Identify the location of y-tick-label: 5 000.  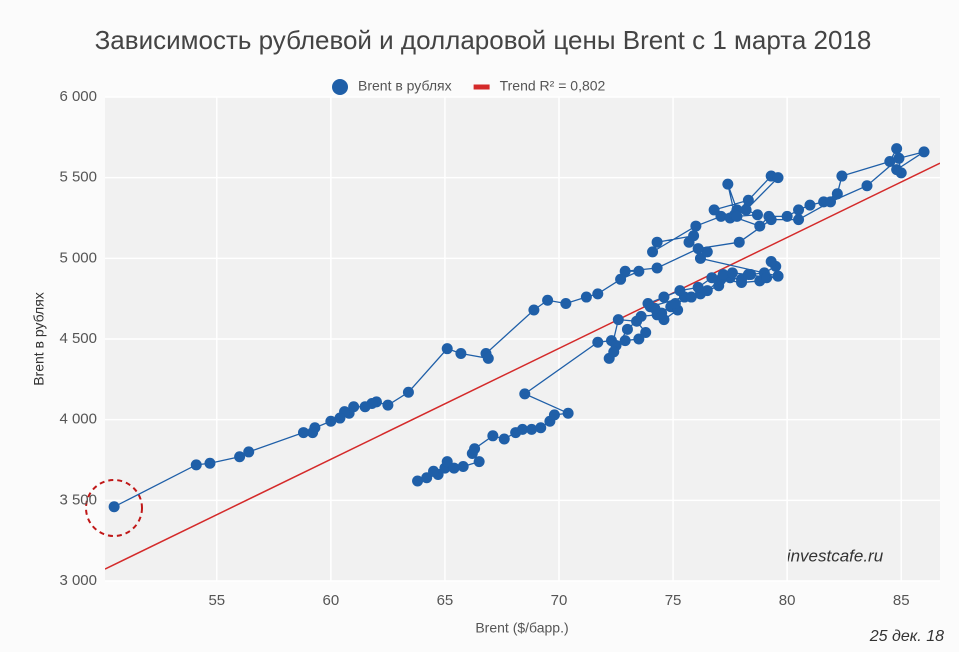
(78, 257).